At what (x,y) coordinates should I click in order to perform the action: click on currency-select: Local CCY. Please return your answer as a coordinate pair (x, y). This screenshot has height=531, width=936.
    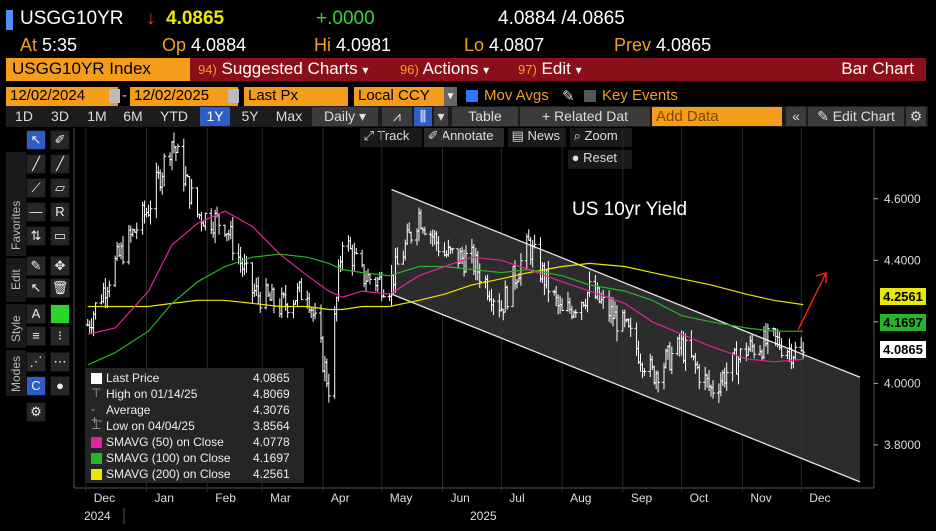
    Looking at the image, I should click on (399, 96).